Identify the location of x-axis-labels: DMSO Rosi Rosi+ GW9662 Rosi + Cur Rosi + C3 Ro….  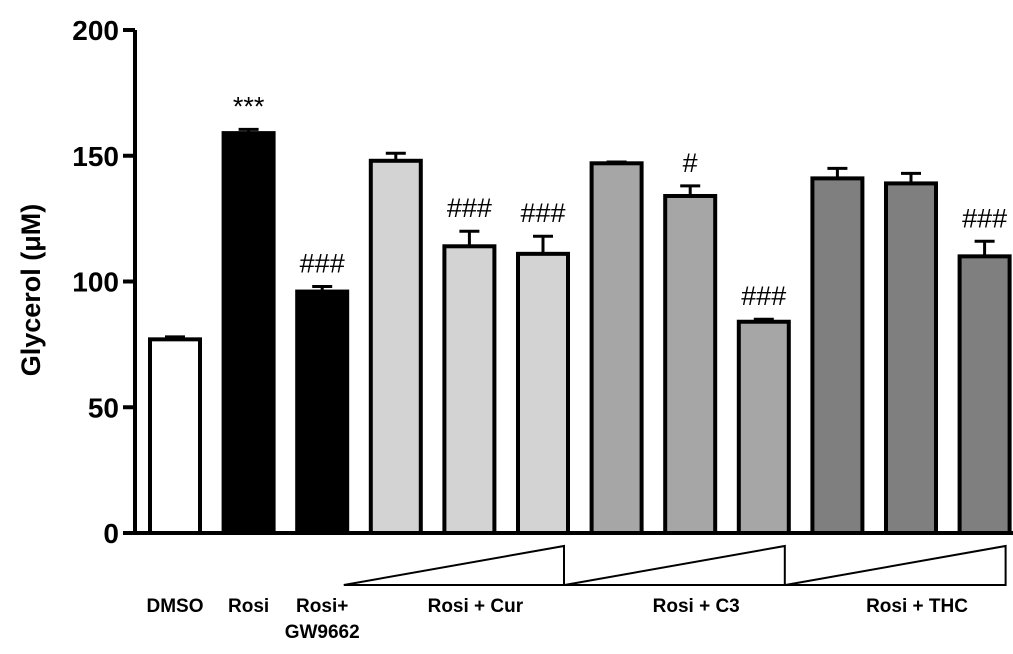
(577, 593).